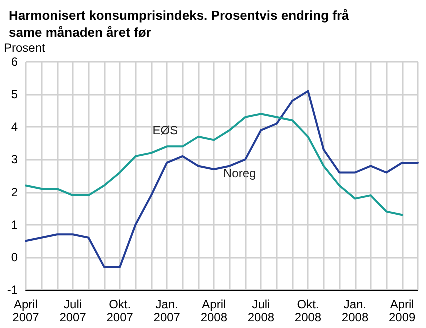 This screenshot has width=426, height=328. I want to click on y-tick-label: 4, so click(14, 127).